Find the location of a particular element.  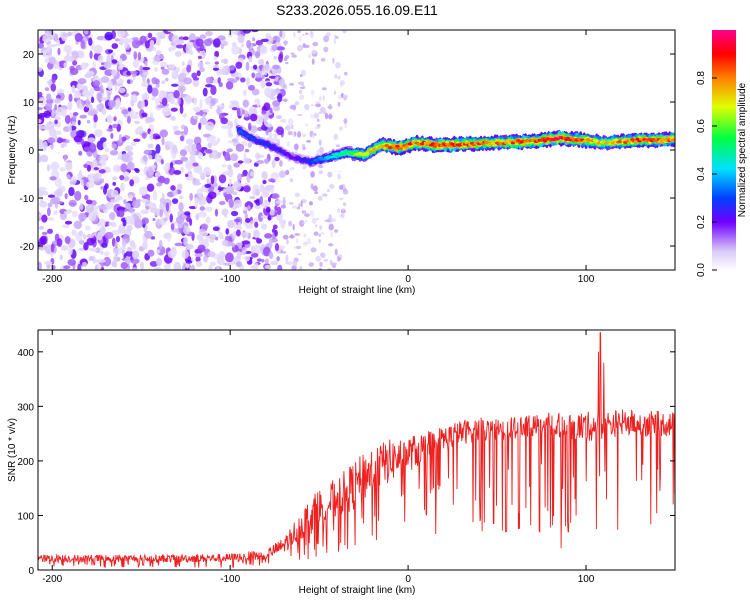

colorbar-tick-label: 0.4 is located at coordinates (701, 174).